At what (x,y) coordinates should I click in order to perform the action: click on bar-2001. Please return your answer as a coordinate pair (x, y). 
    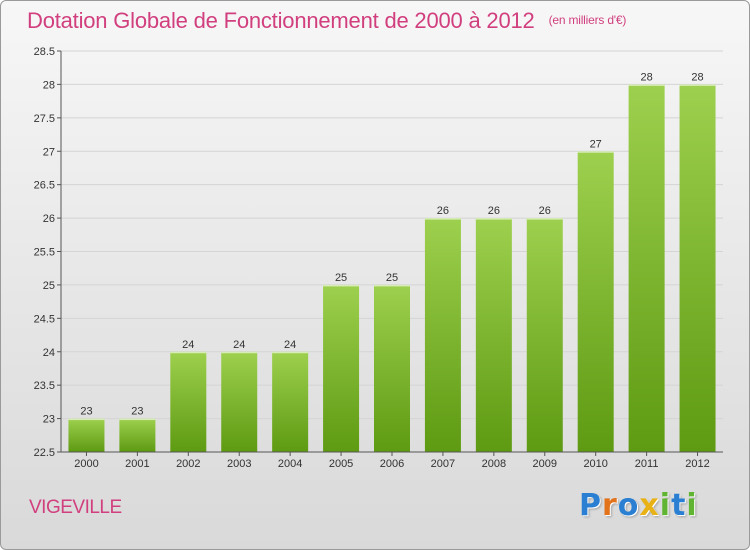
    Looking at the image, I should click on (137, 435).